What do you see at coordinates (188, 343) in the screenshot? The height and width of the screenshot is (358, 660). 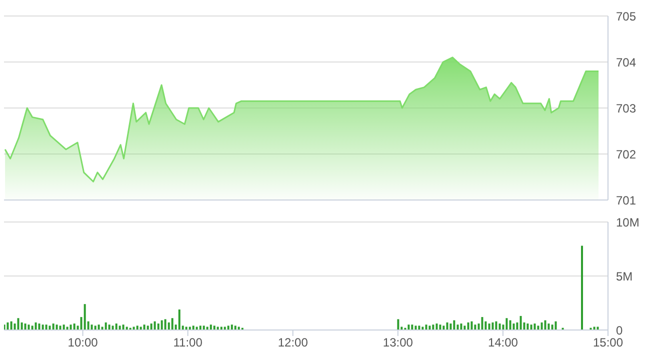 I see `x-tick-label: 11:00` at bounding box center [188, 343].